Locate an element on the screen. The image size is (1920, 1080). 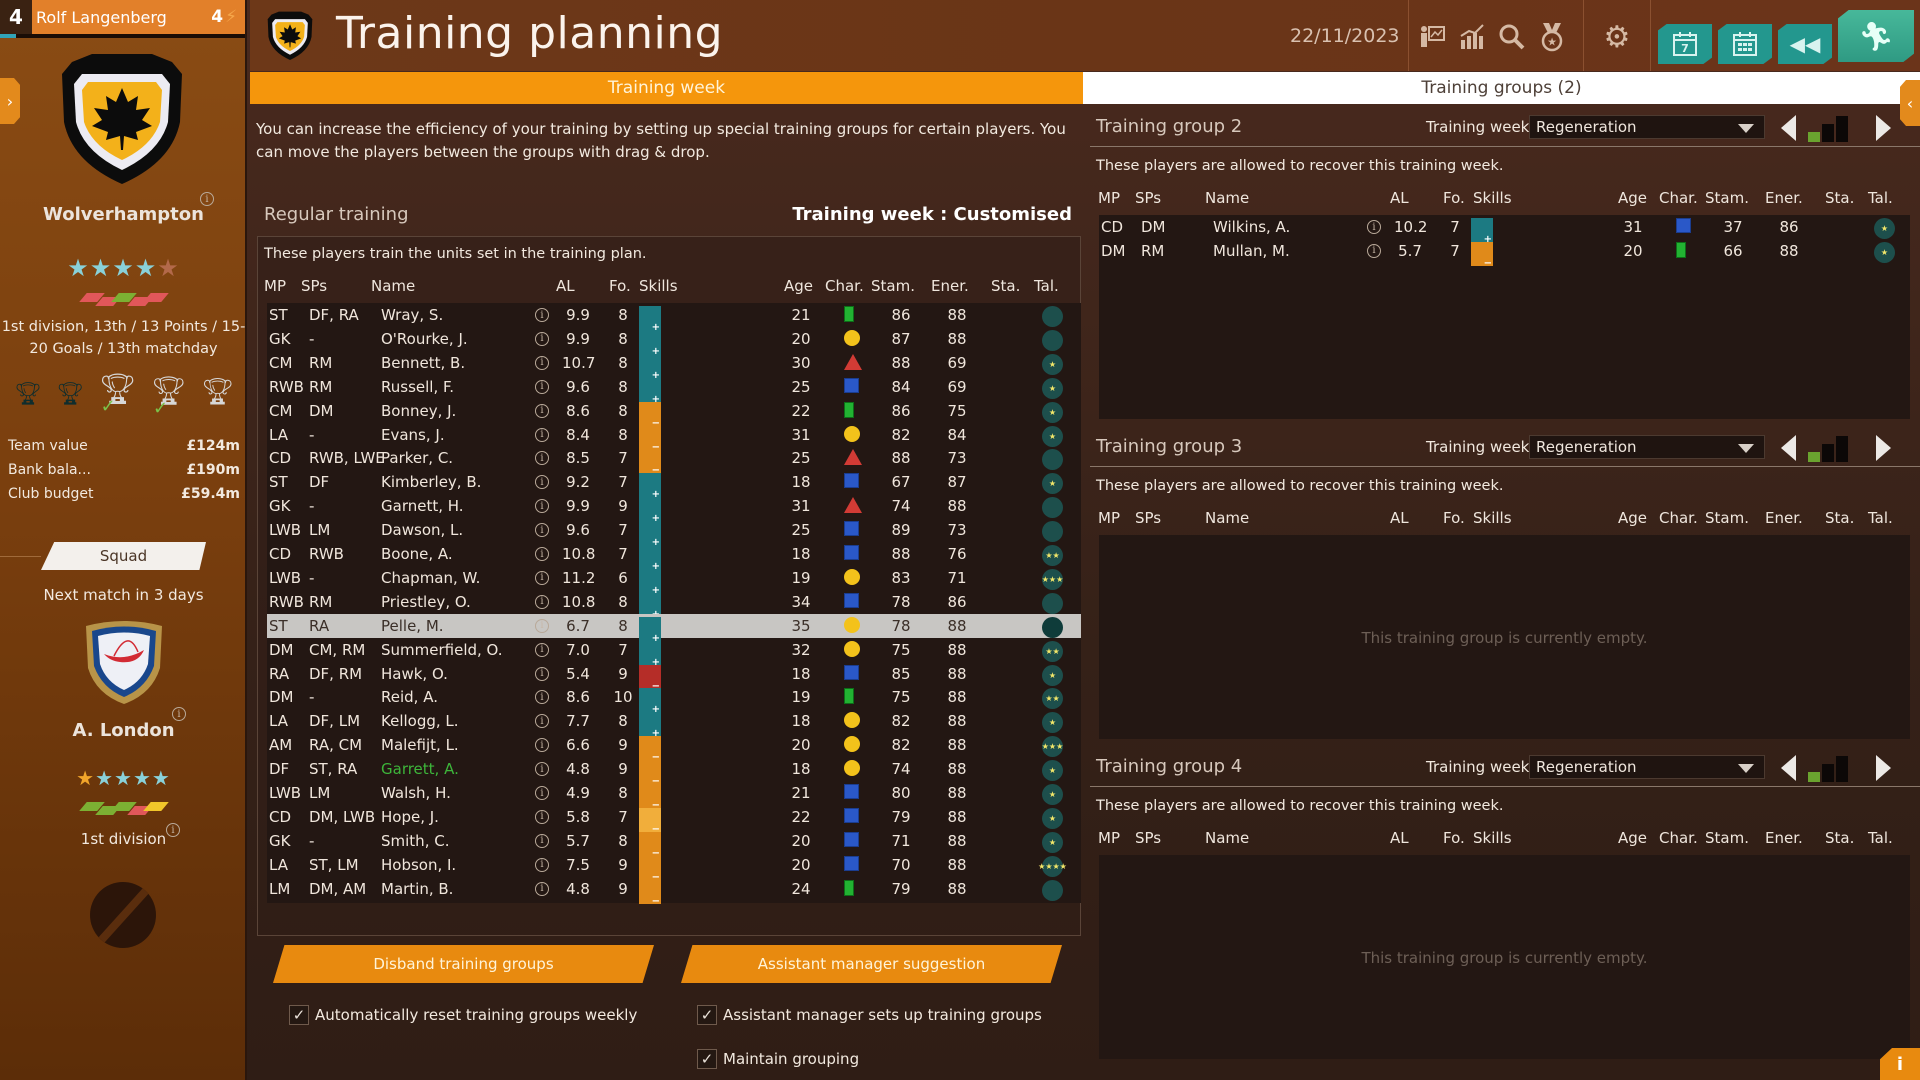
table-row: RWB RM Russell, F. i 9.6 8 25 84 69 ★ is located at coordinates (674, 390).